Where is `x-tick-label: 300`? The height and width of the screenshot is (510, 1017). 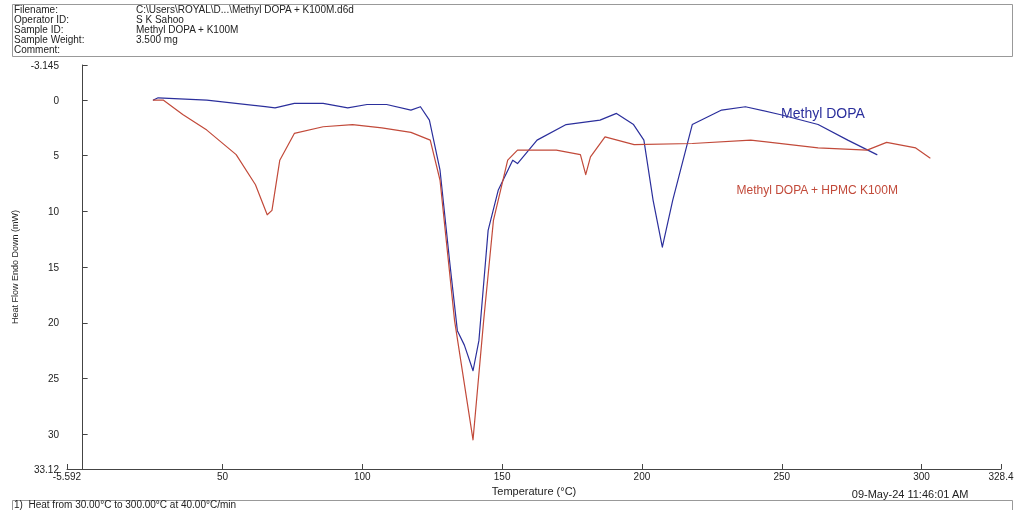 x-tick-label: 300 is located at coordinates (922, 476).